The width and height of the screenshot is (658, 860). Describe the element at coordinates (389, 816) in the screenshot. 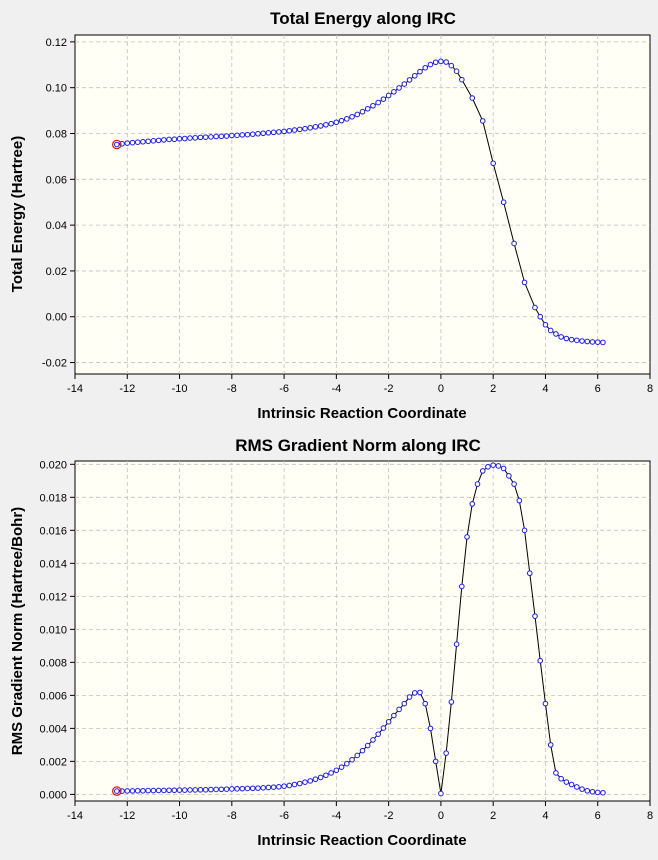

I see `gradient-x-tick-label: -2` at that location.